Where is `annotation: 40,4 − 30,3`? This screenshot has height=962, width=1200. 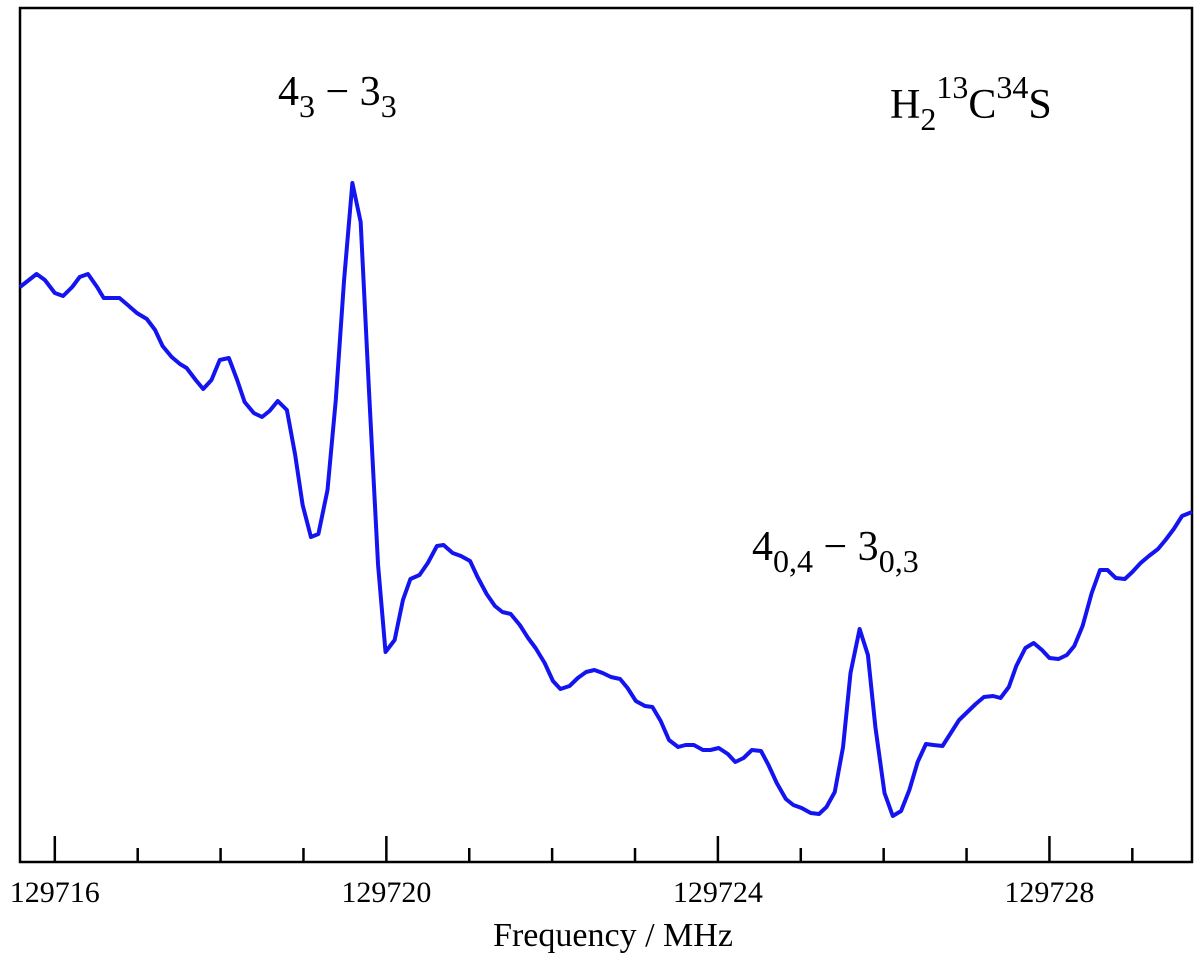 annotation: 40,4 − 30,3 is located at coordinates (835, 551).